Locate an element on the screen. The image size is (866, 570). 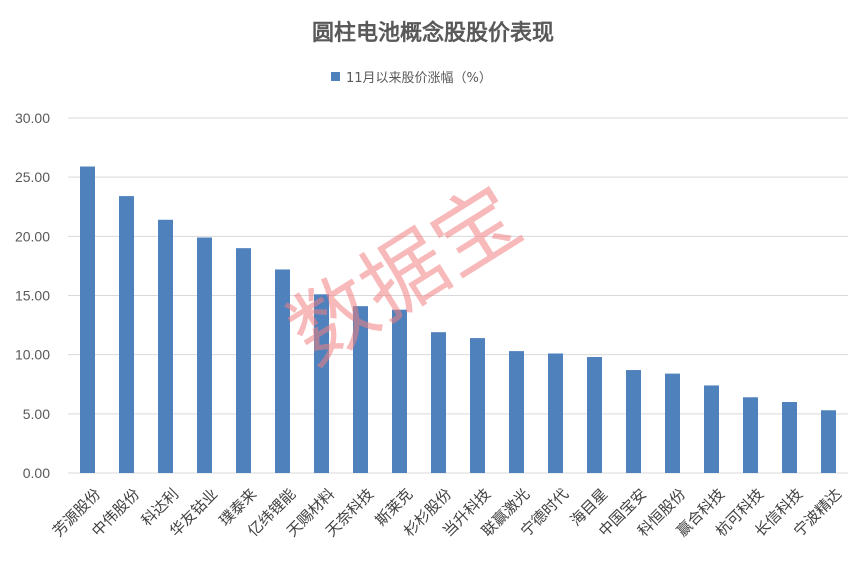
y-tick-label: 20.00 is located at coordinates (32, 236).